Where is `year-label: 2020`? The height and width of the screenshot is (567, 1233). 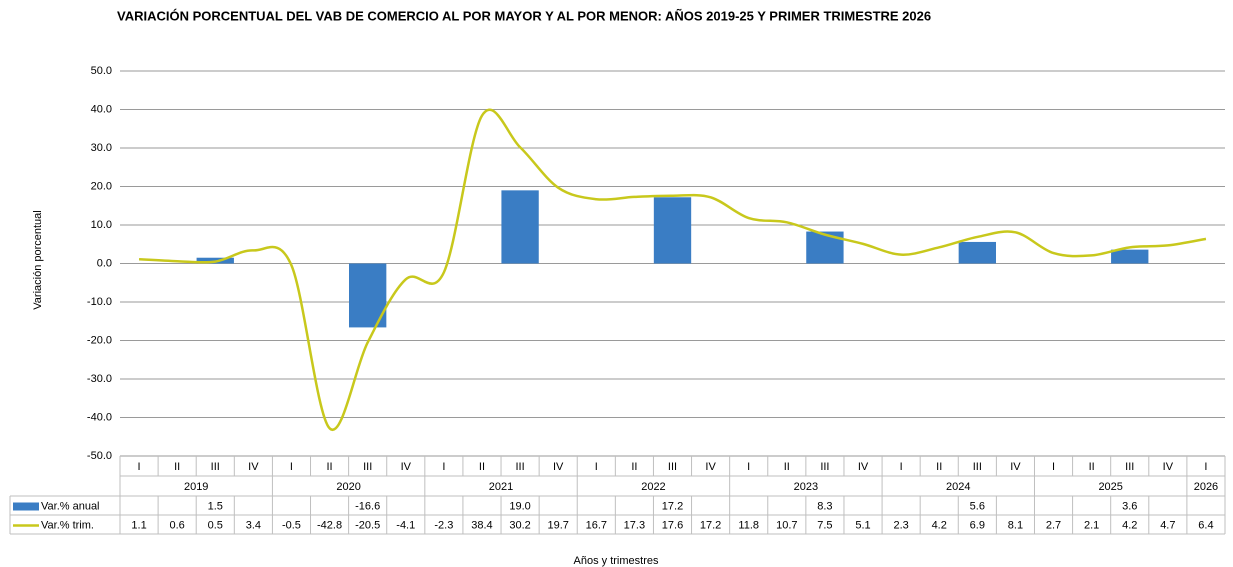
year-label: 2020 is located at coordinates (348, 487).